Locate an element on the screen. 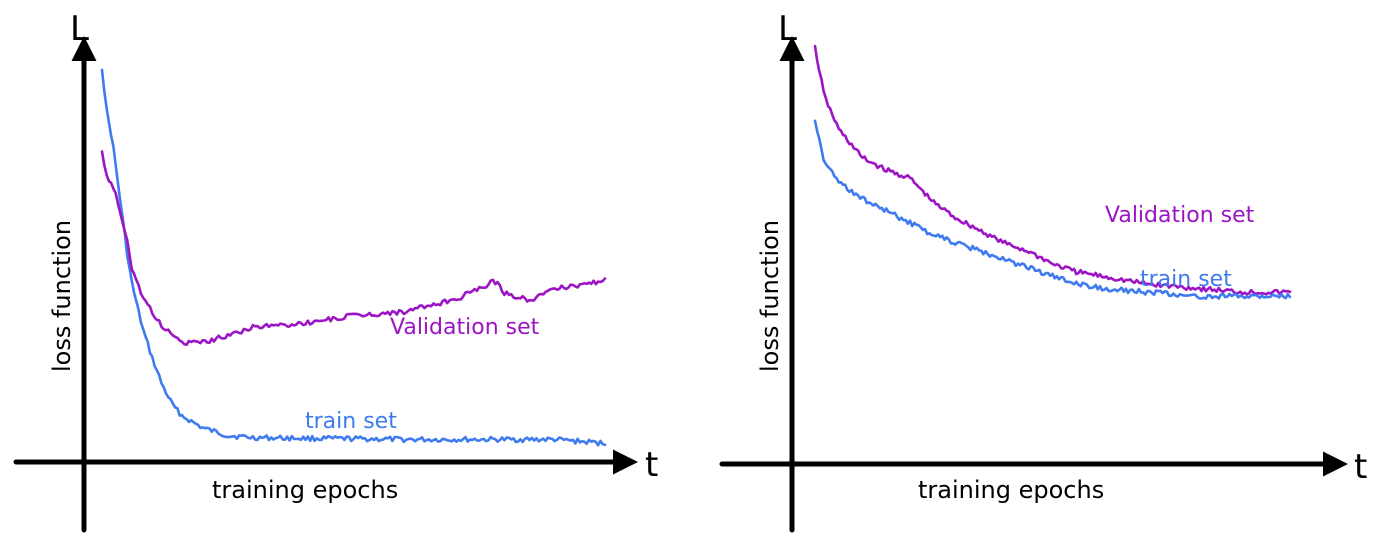 Image resolution: width=1383 pixels, height=544 pixels. x-axis-letter-right: t is located at coordinates (1360, 467).